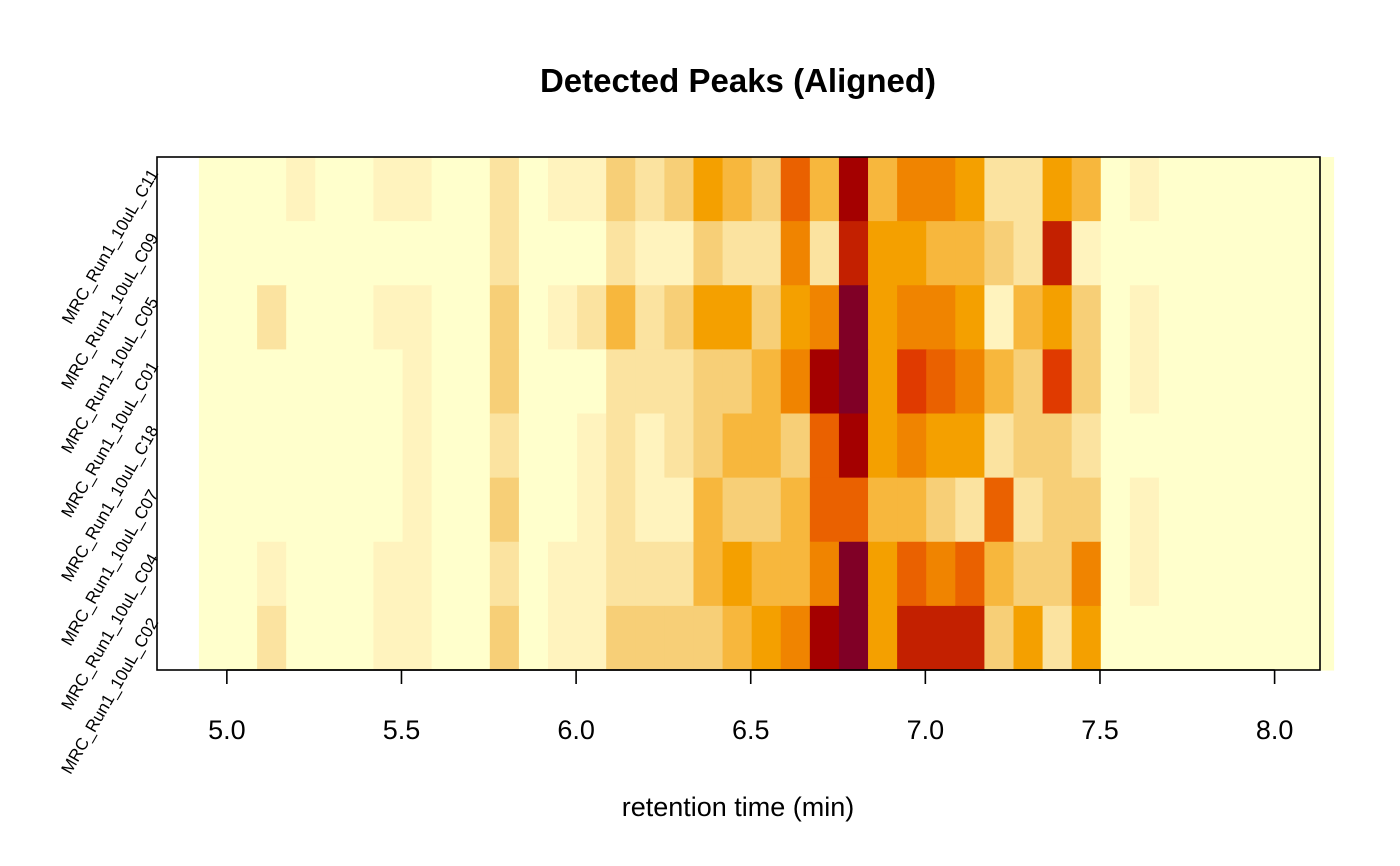 The image size is (1400, 866). I want to click on x-tick-label: 7.0, so click(926, 730).